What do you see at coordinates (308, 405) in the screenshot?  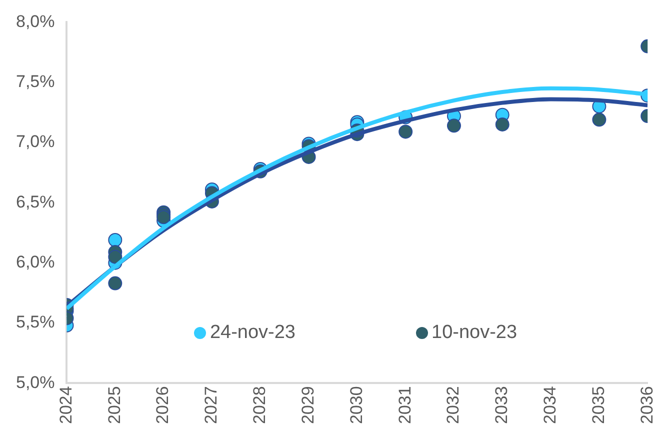 I see `x-tick-label: 2029` at bounding box center [308, 405].